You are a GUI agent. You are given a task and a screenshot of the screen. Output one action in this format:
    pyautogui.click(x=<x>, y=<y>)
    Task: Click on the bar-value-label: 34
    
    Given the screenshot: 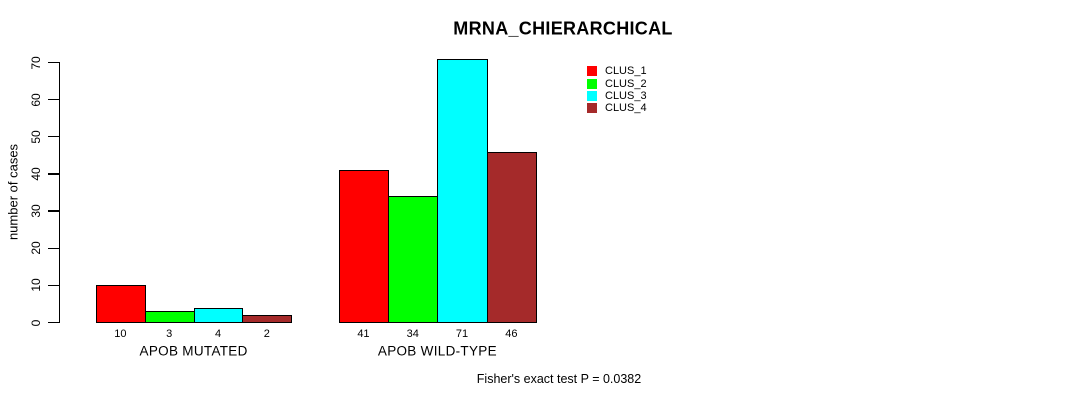 What is the action you would take?
    pyautogui.click(x=412, y=334)
    